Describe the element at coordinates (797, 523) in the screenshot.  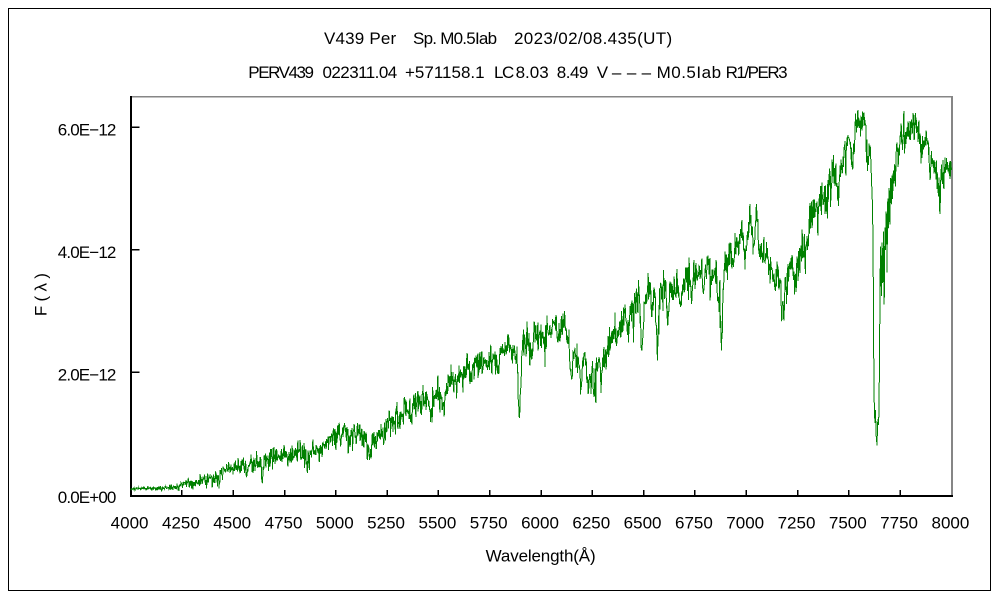
I see `svg-text: 7250` at that location.